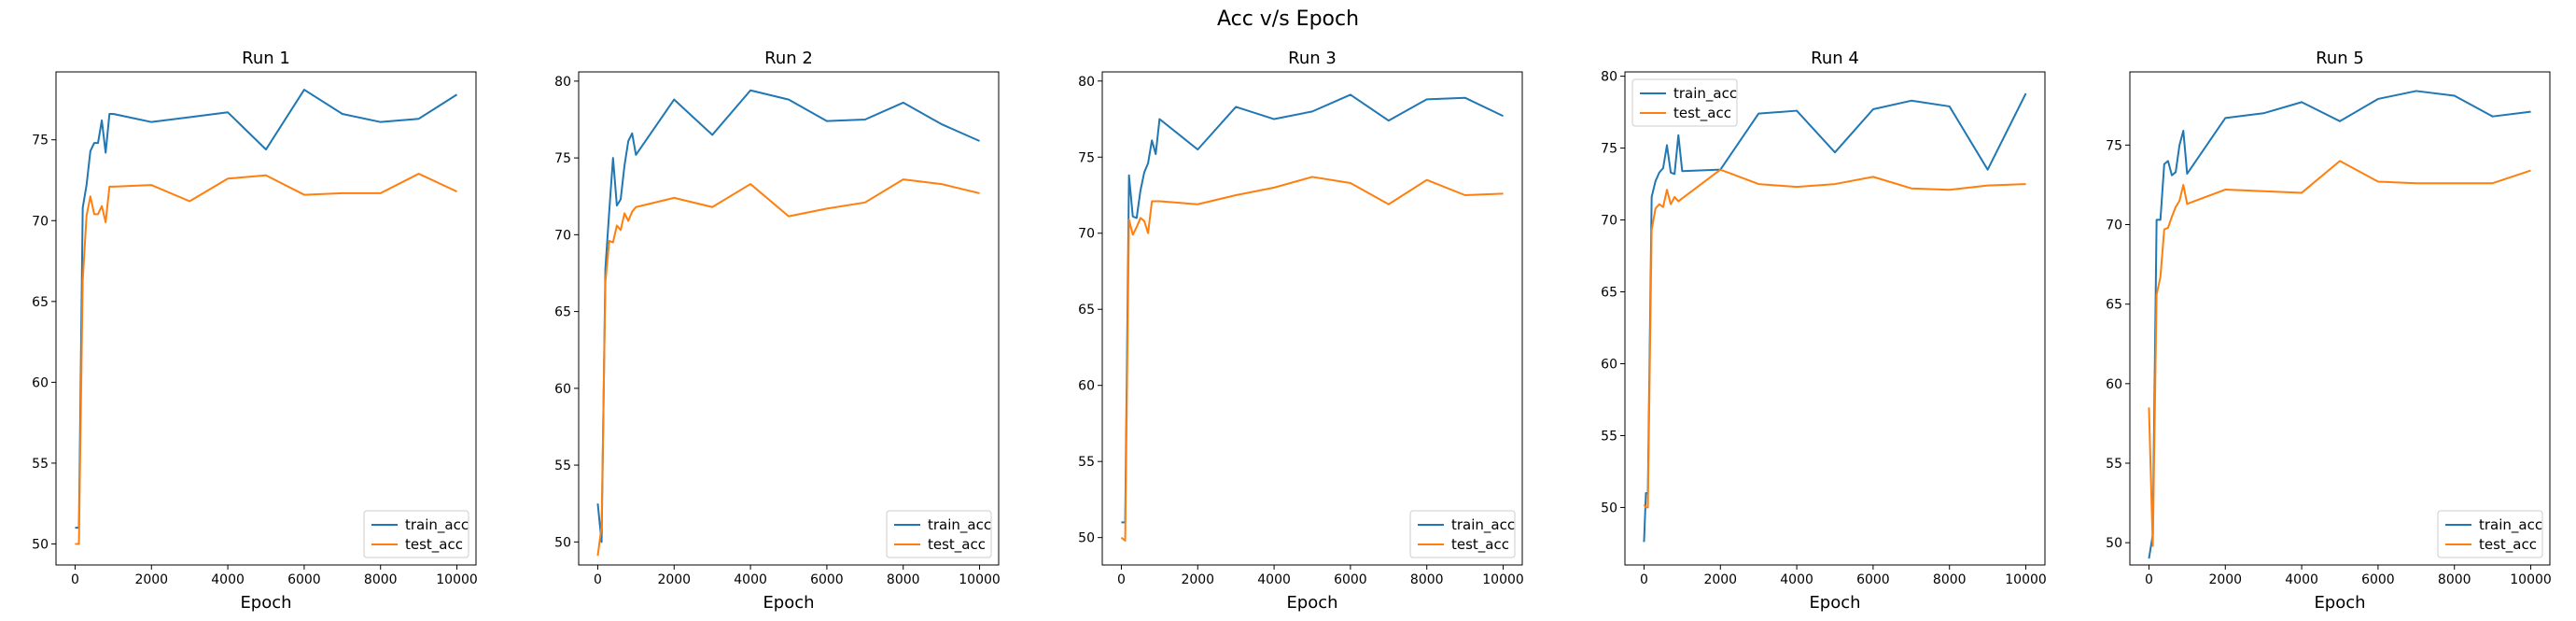  Describe the element at coordinates (1312, 59) in the screenshot. I see `subplot-title: Run 3` at that location.